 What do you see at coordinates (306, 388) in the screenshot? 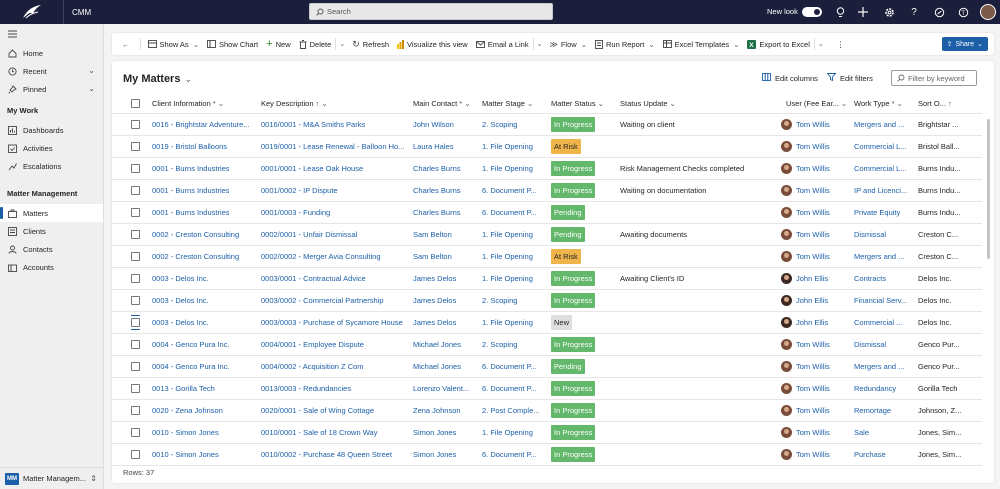
I see `key-description-link: 0013/0003 - Redundancies` at bounding box center [306, 388].